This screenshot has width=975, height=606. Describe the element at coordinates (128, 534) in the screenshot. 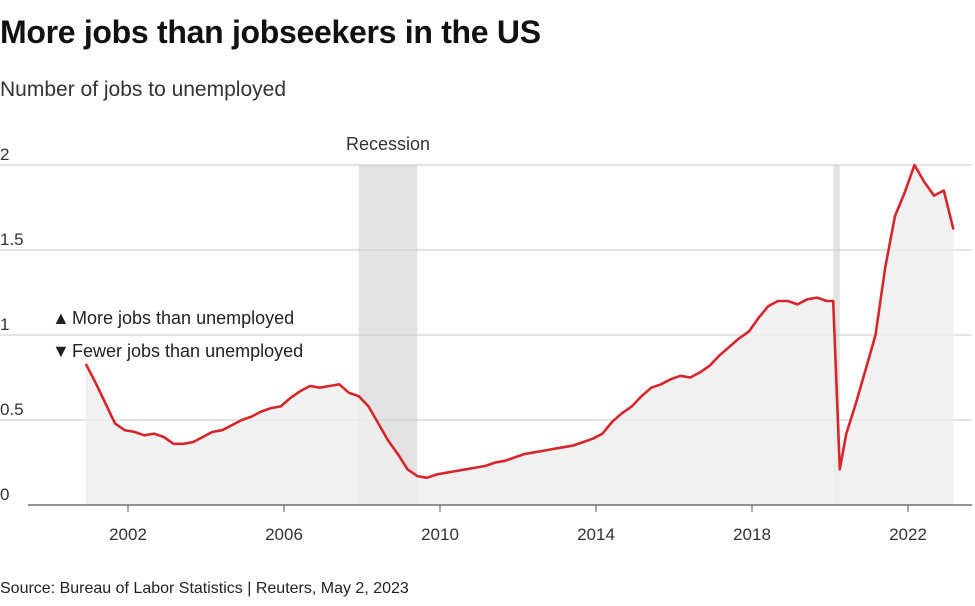

I see `x-tick-label: 2002` at that location.